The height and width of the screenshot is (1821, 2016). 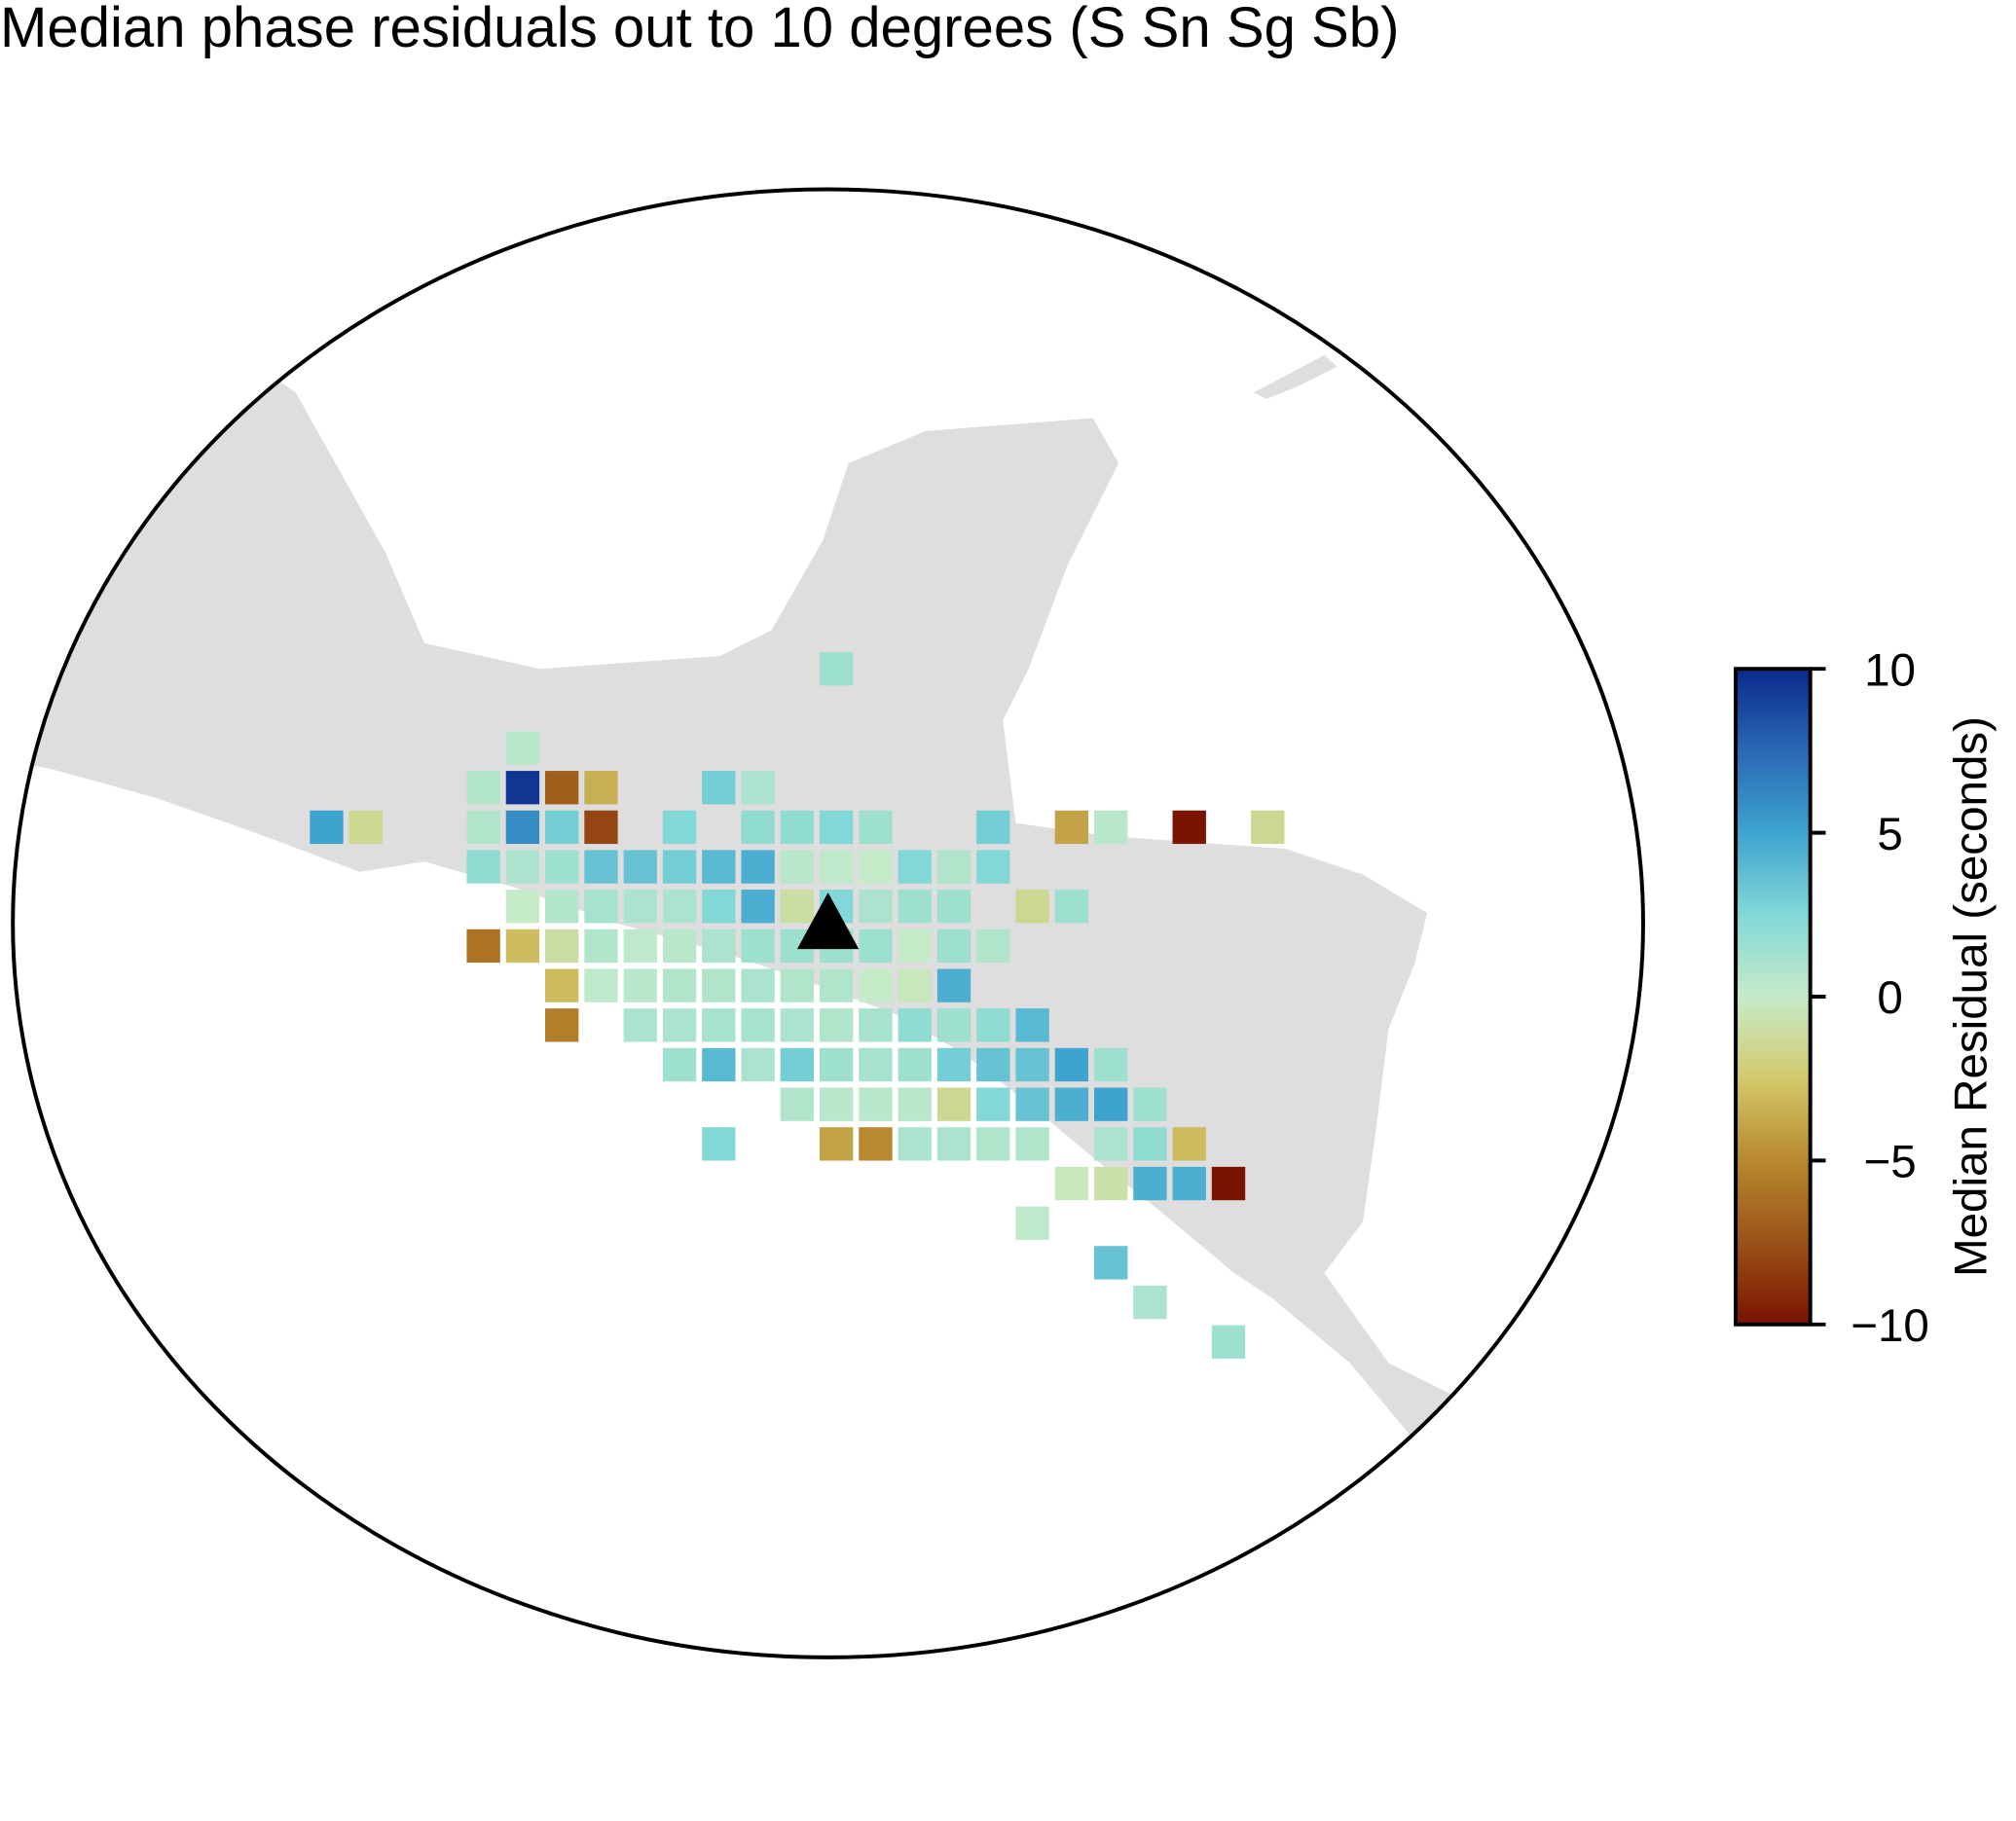 What do you see at coordinates (1889, 998) in the screenshot?
I see `colorbar-tick-label: 0` at bounding box center [1889, 998].